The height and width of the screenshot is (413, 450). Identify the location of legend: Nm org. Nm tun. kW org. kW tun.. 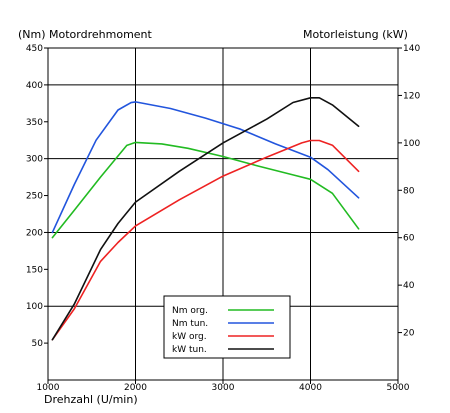
(227, 327).